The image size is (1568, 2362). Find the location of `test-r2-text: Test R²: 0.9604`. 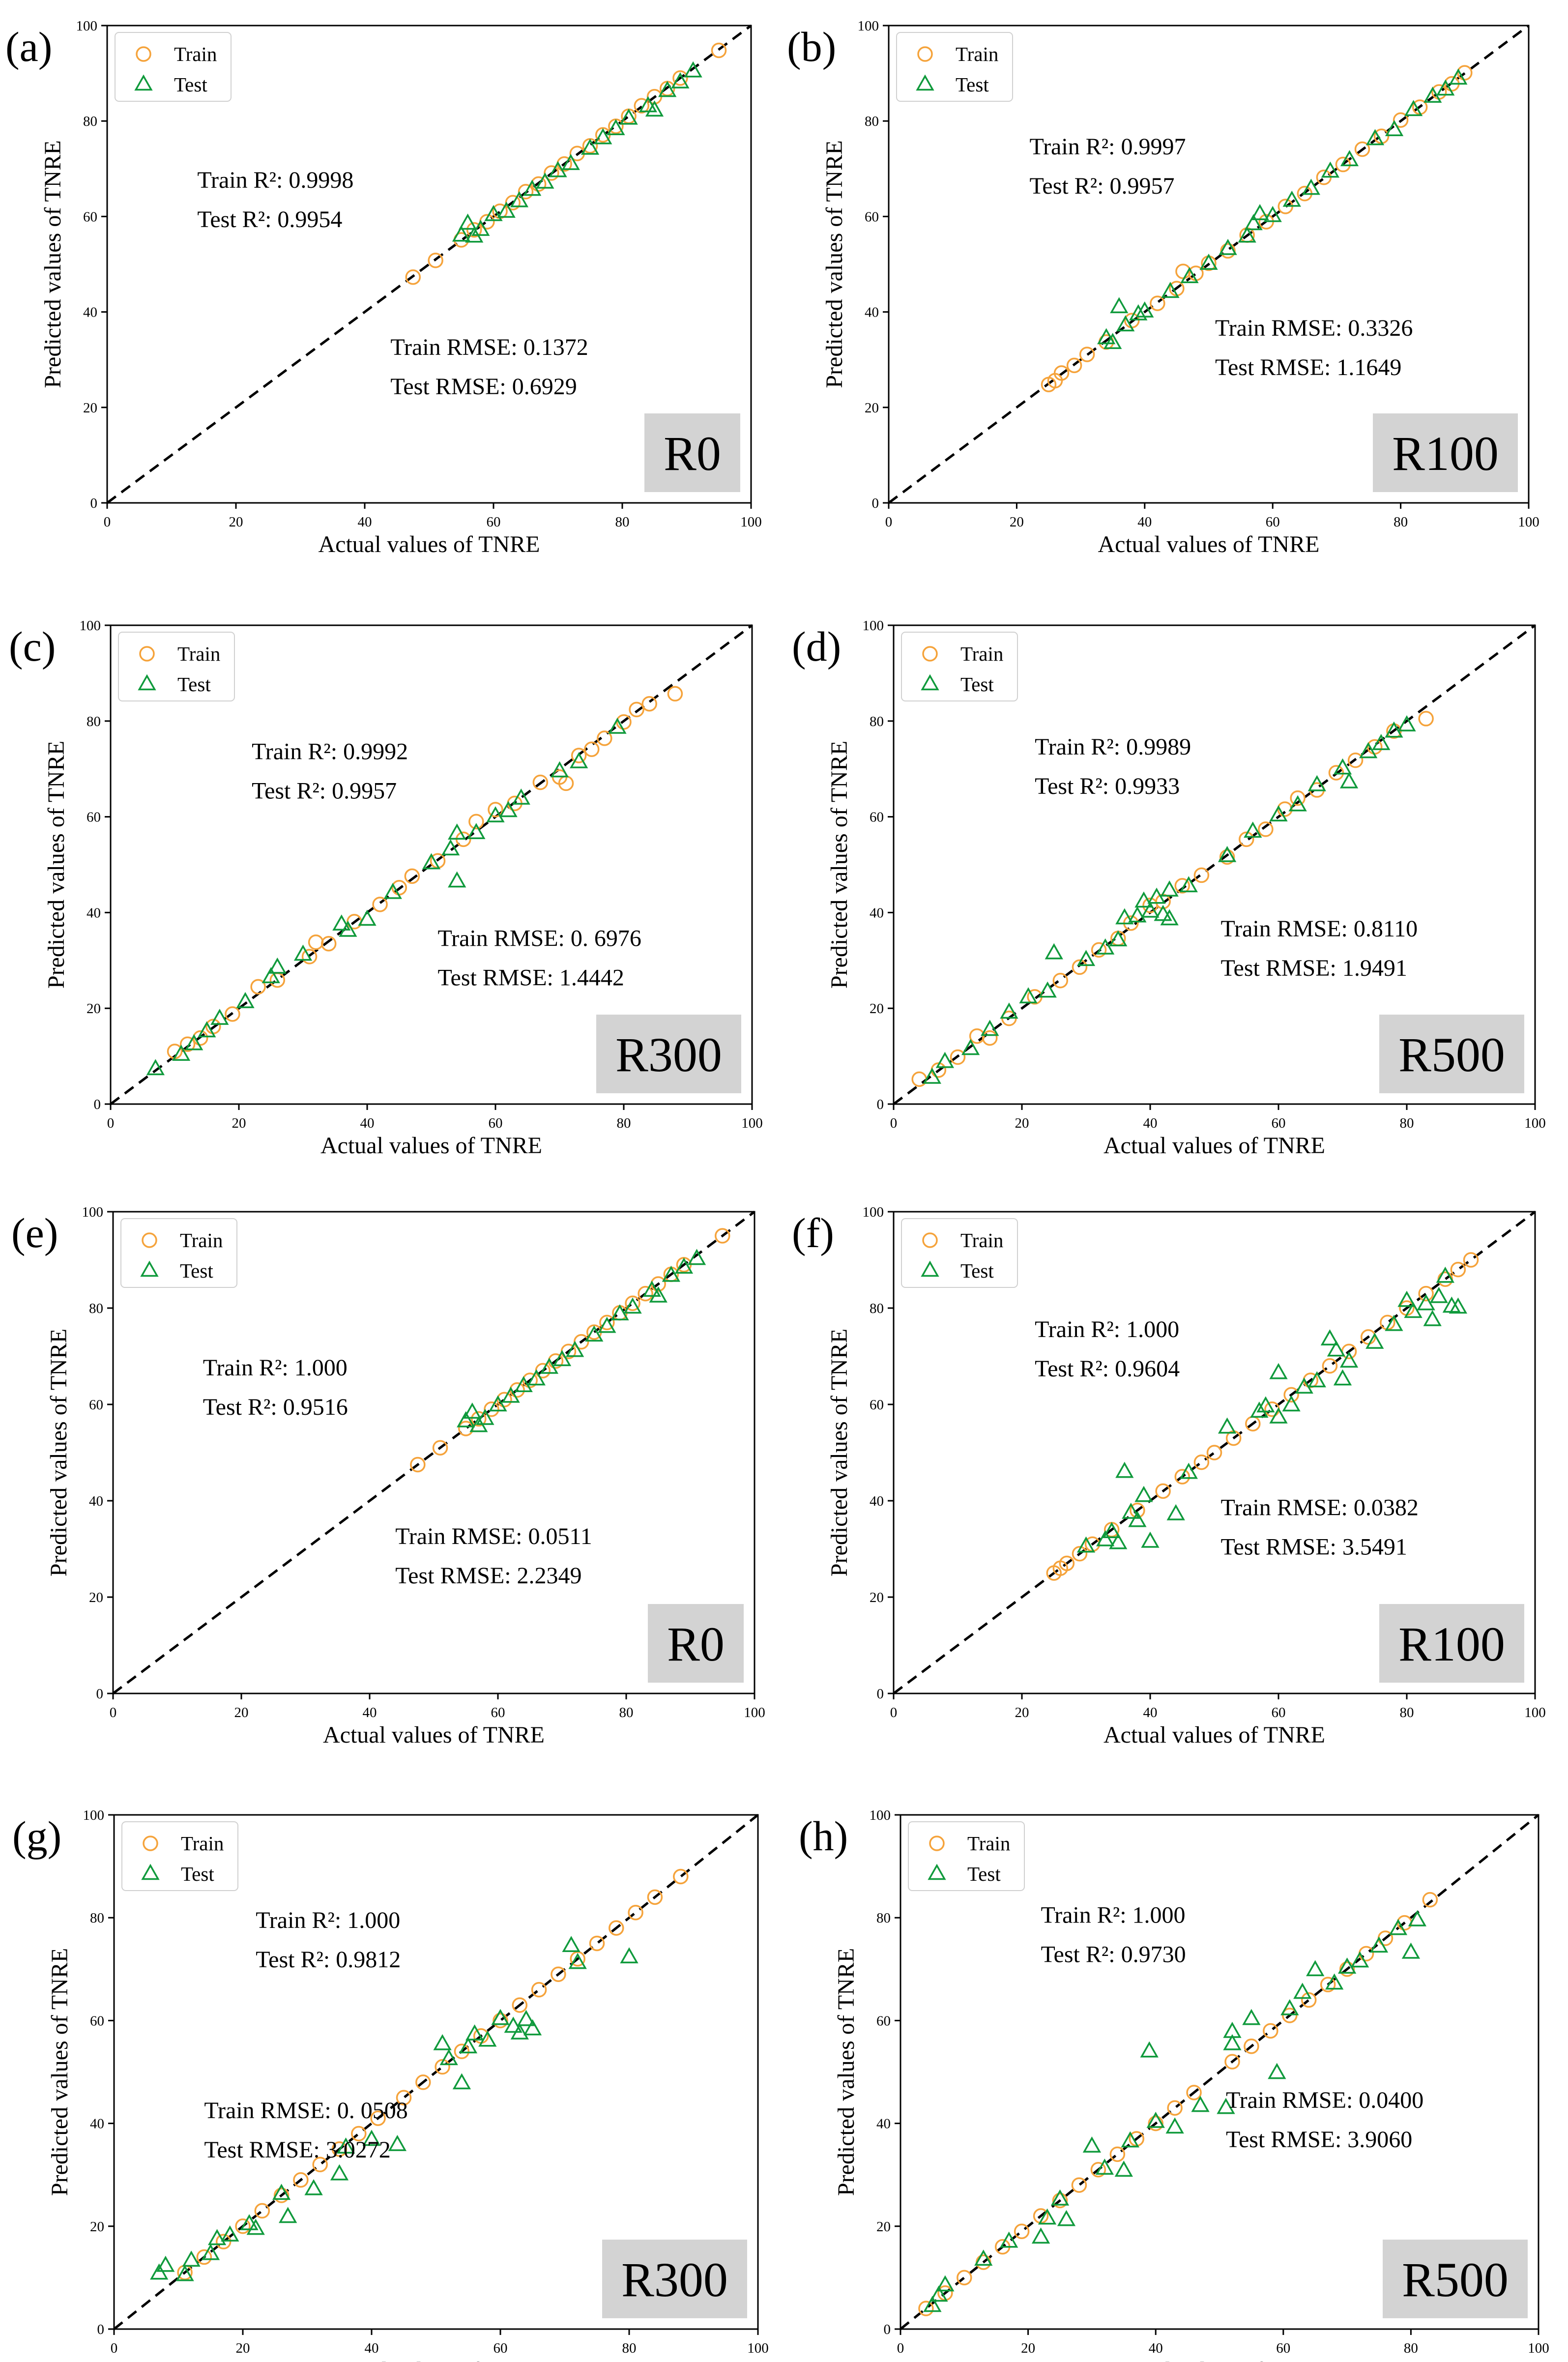

test-r2-text: Test R²: 0.9604 is located at coordinates (1107, 1369).